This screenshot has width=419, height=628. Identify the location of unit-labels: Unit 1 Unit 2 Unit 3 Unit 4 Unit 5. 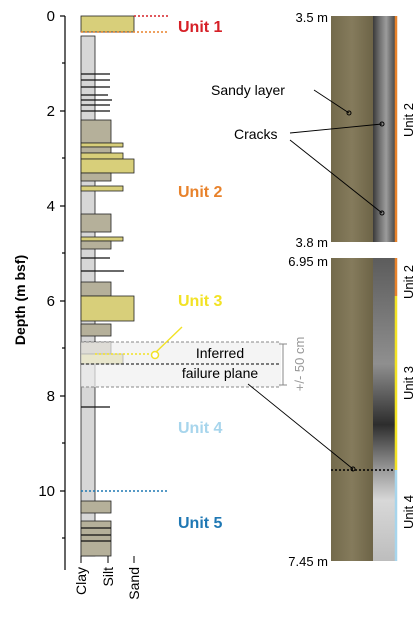
(200, 275).